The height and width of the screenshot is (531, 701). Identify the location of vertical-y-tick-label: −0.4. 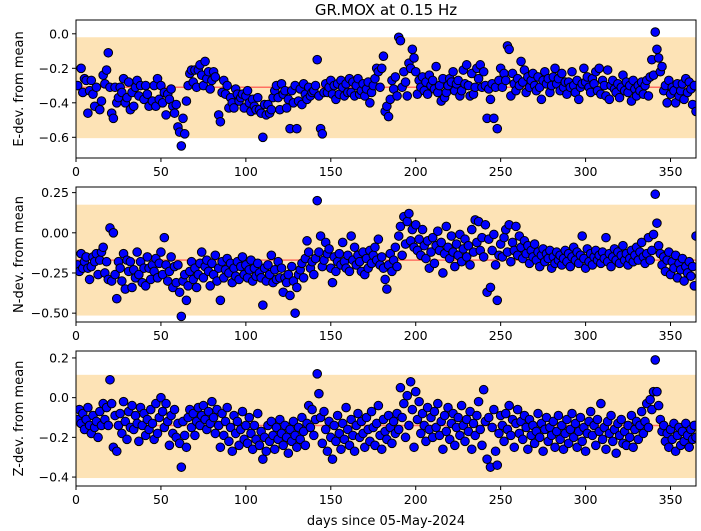
(54, 477).